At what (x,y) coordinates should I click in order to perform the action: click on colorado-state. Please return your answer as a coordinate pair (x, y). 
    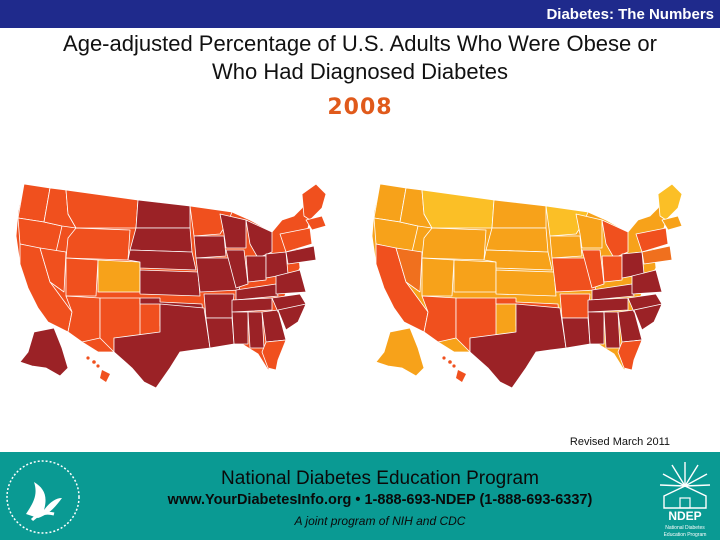
    Looking at the image, I should click on (119, 276).